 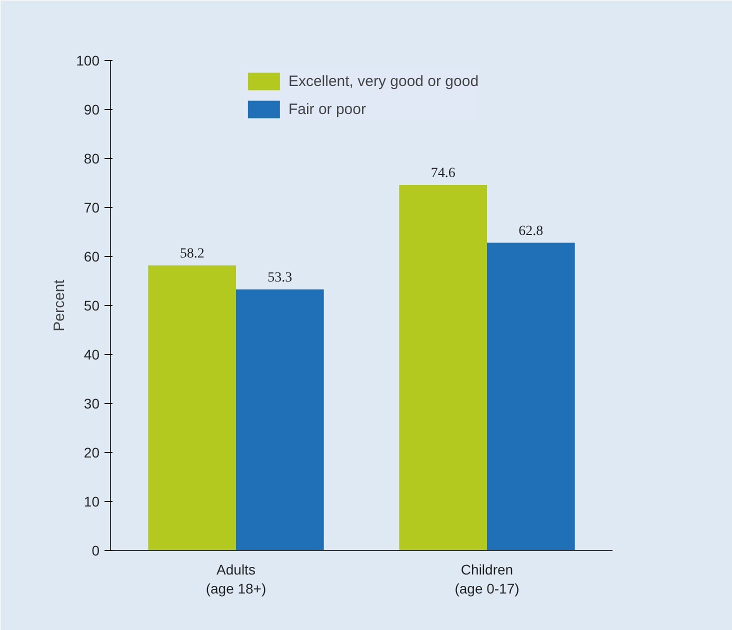 What do you see at coordinates (280, 278) in the screenshot?
I see `data-label: 53.3` at bounding box center [280, 278].